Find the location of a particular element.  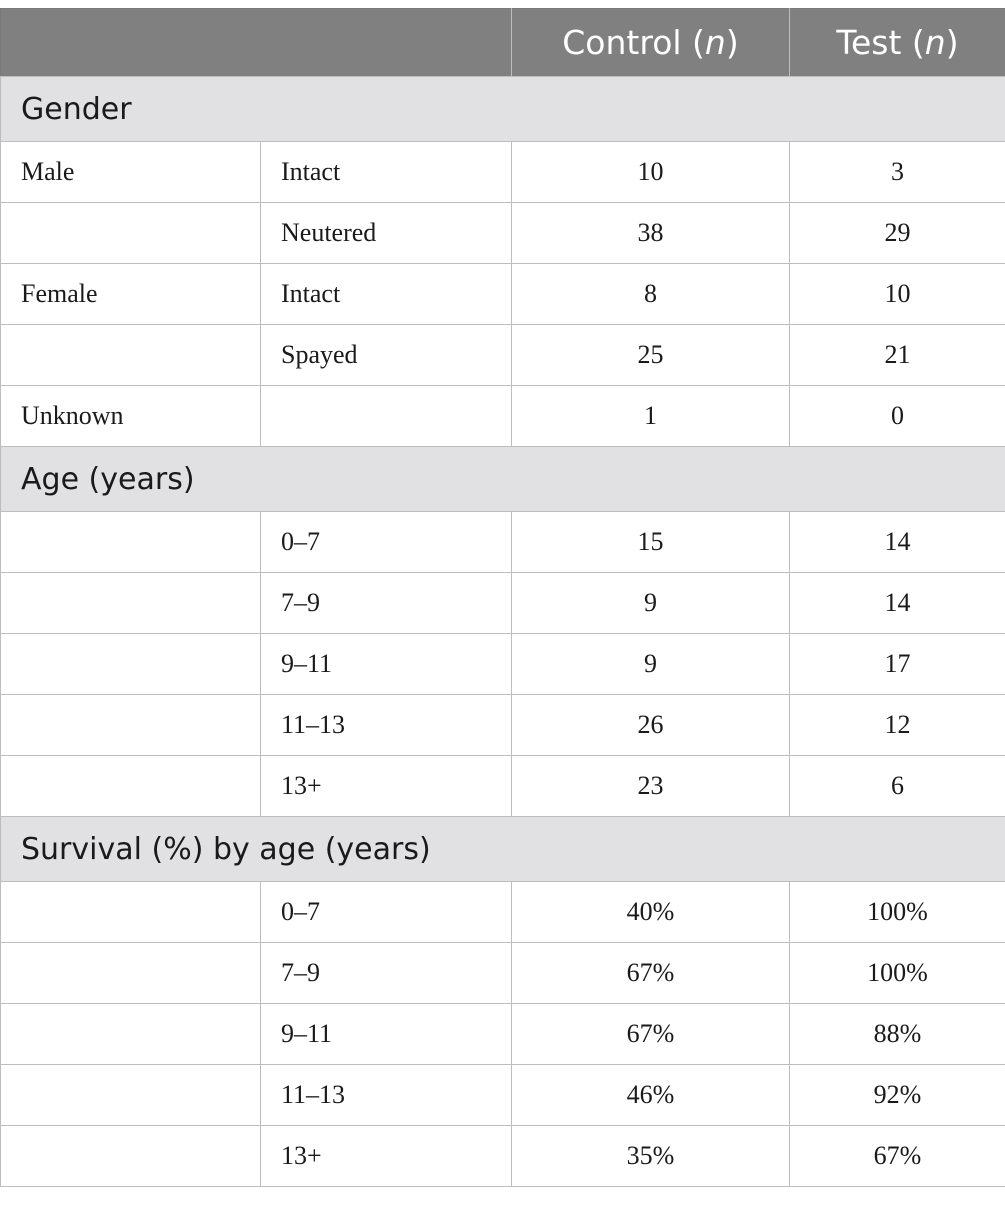

control-cell: 15 is located at coordinates (650, 542).